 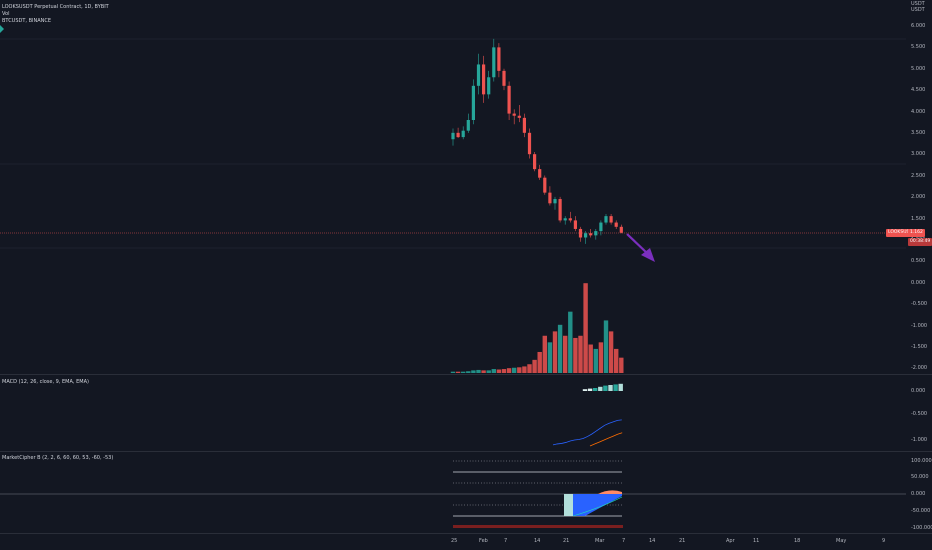 What do you see at coordinates (55, 7) in the screenshot?
I see `symbol-title: LOOKSUSDT Perpetual Contract, 1D, BYBIT` at bounding box center [55, 7].